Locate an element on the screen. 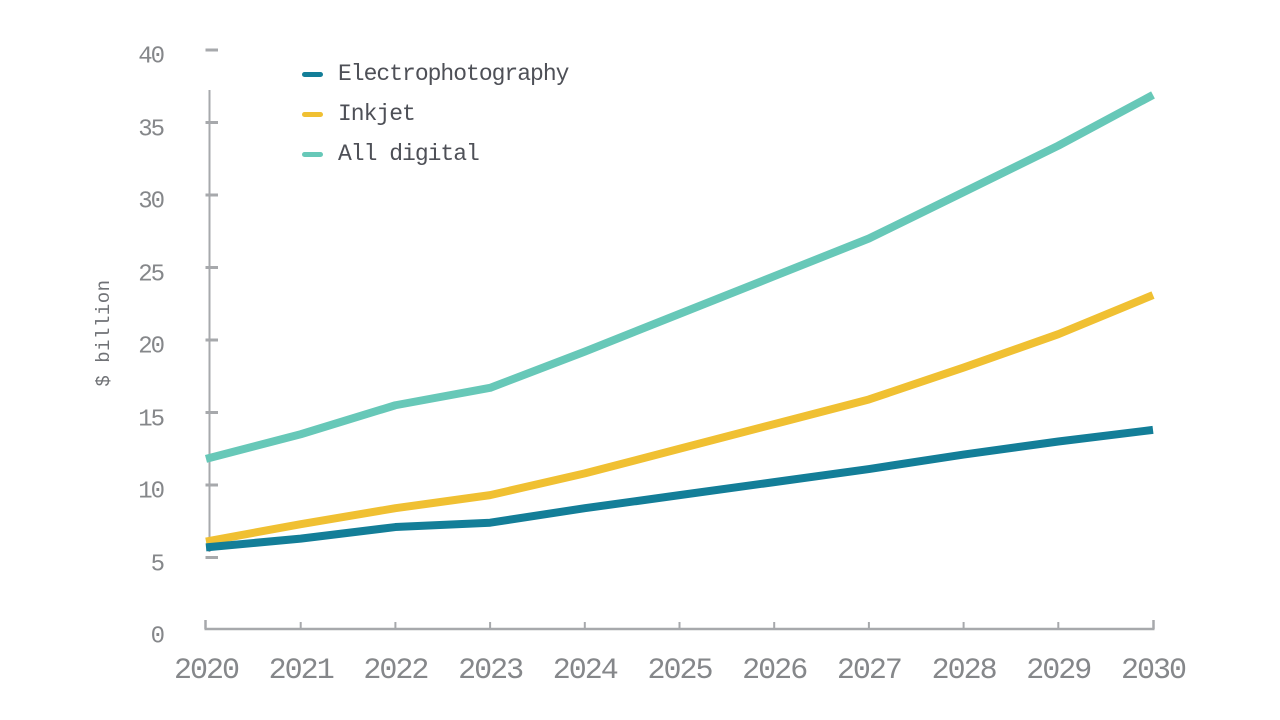 The image size is (1280, 720). legend-item-electrophotography: Electrophotography is located at coordinates (435, 74).